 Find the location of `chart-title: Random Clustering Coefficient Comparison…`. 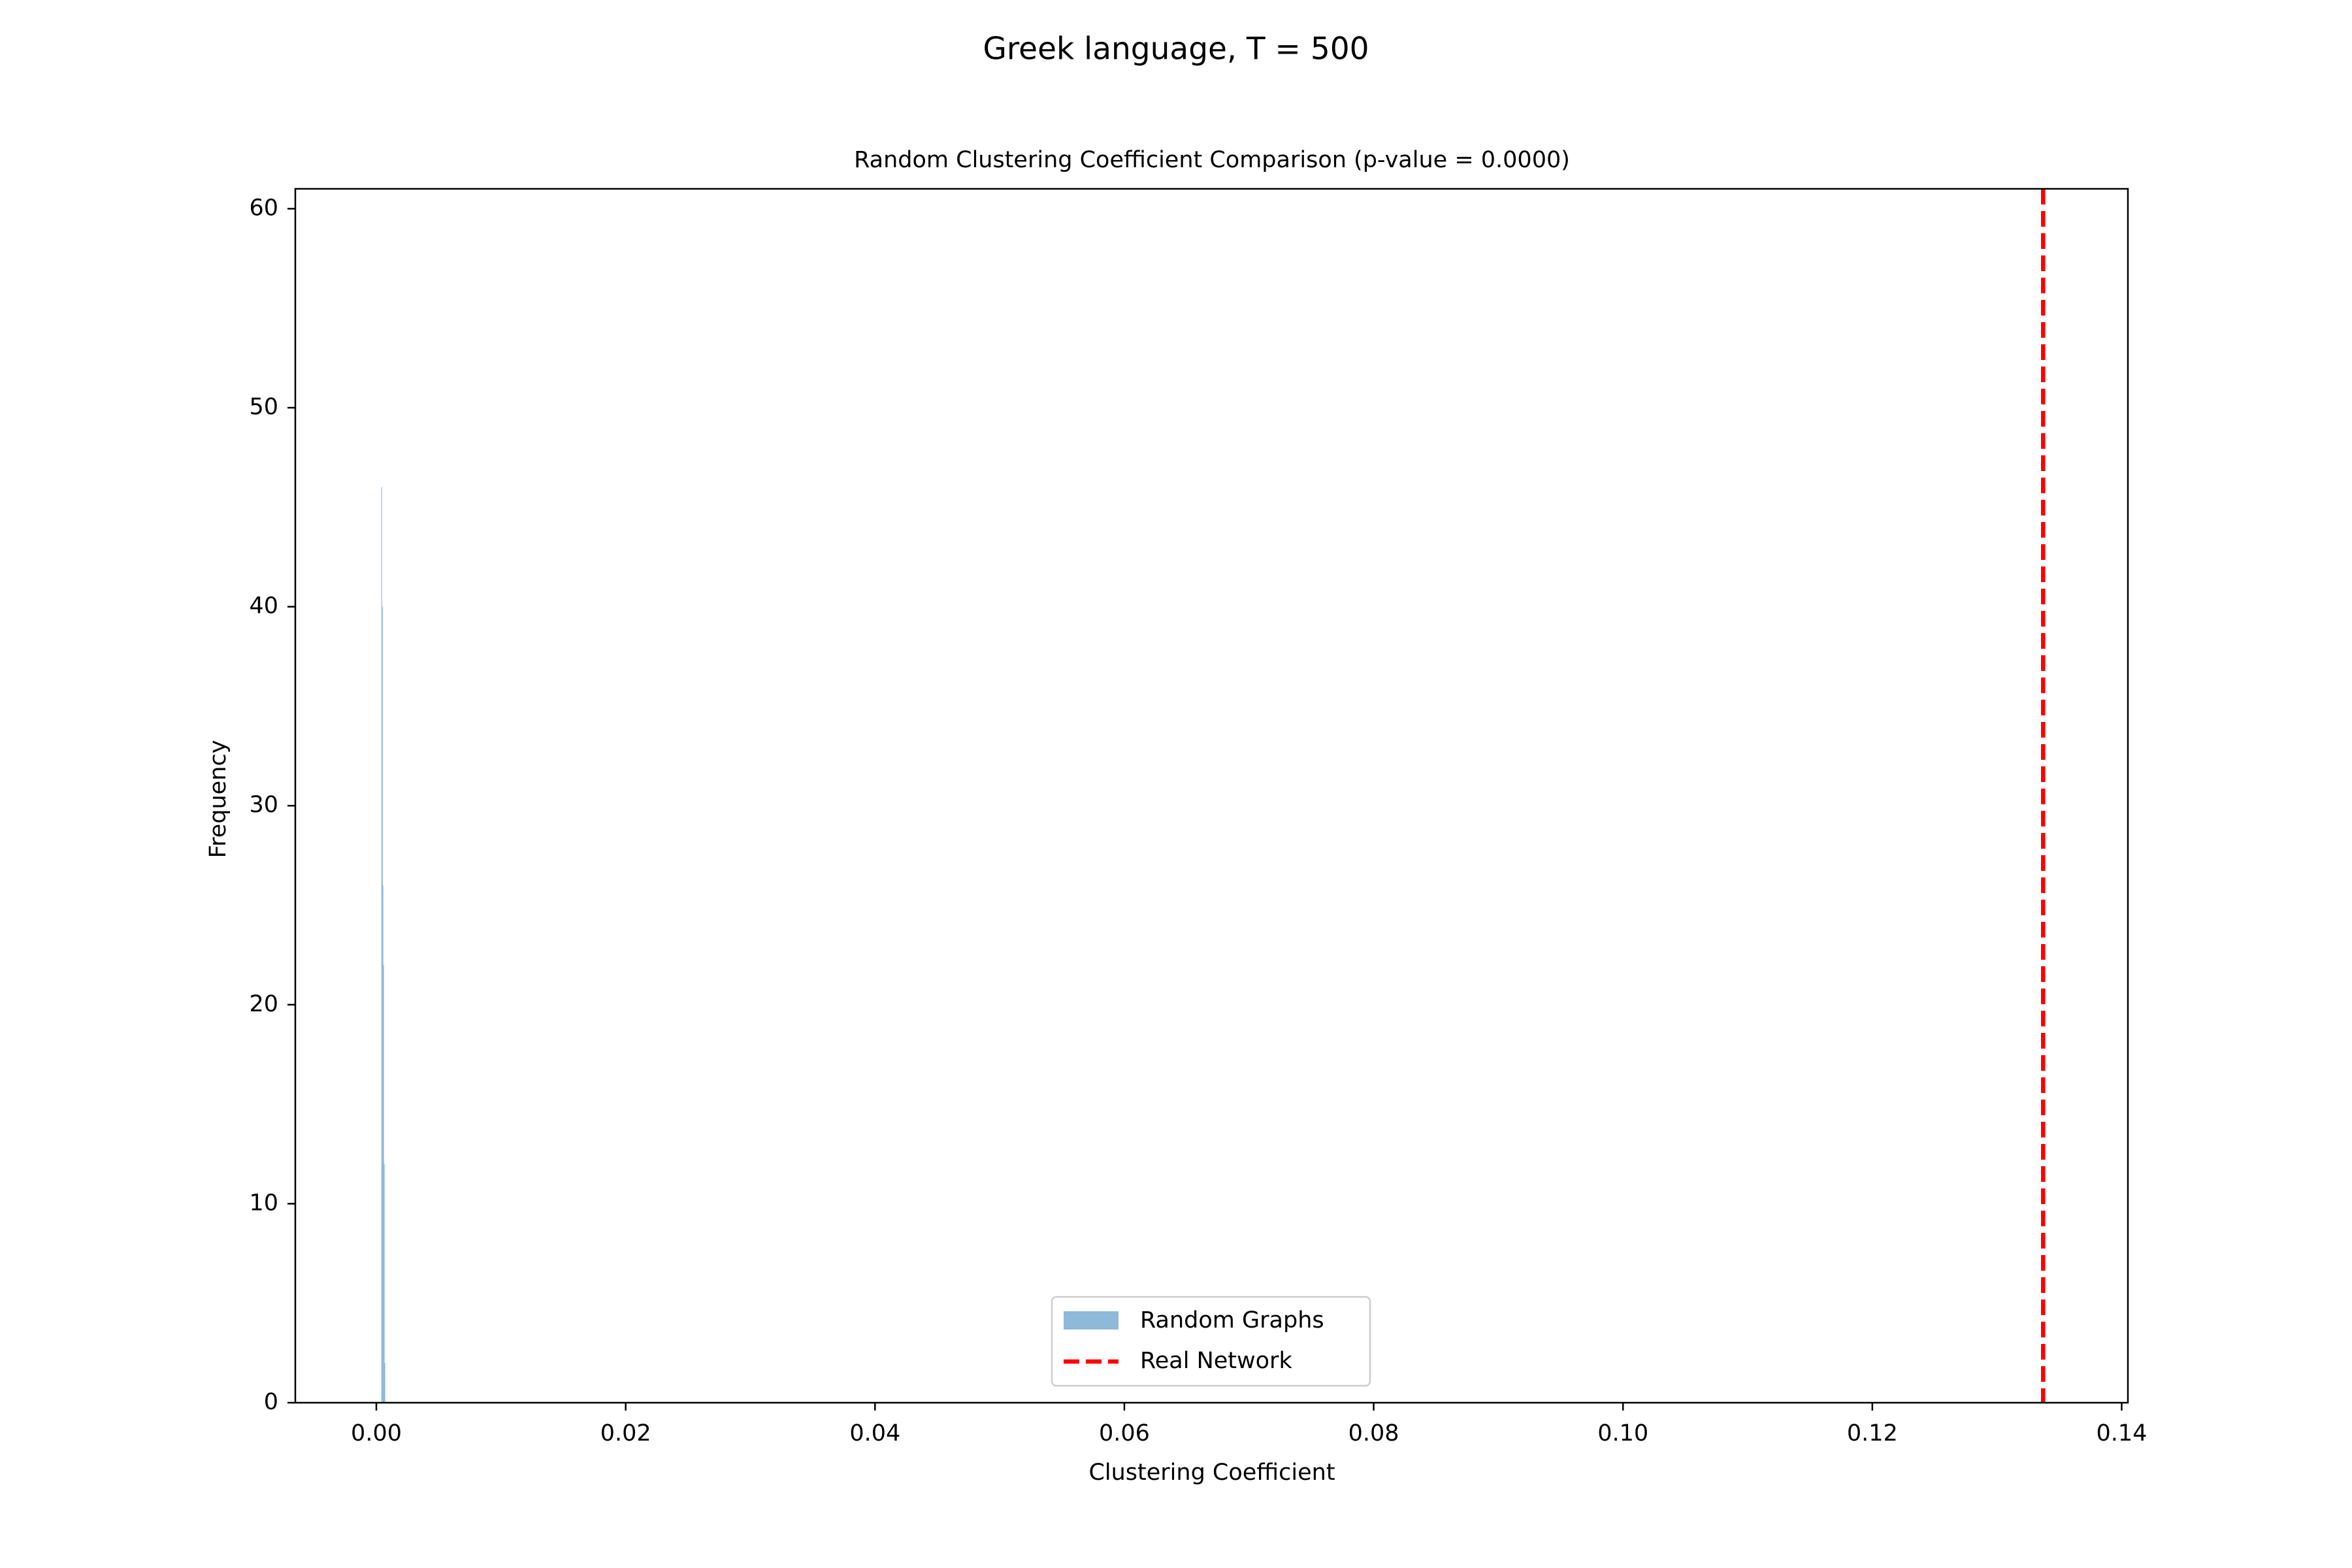

chart-title: Random Clustering Coefficient Comparison… is located at coordinates (1212, 160).